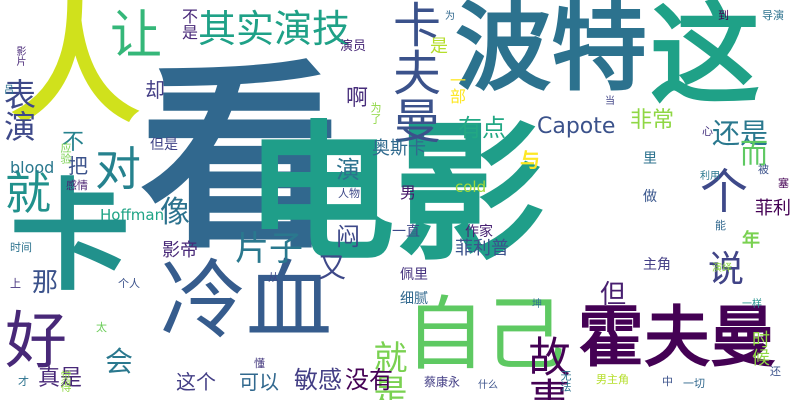  What do you see at coordinates (610, 101) in the screenshot?
I see `cloud-word: 当` at bounding box center [610, 101].